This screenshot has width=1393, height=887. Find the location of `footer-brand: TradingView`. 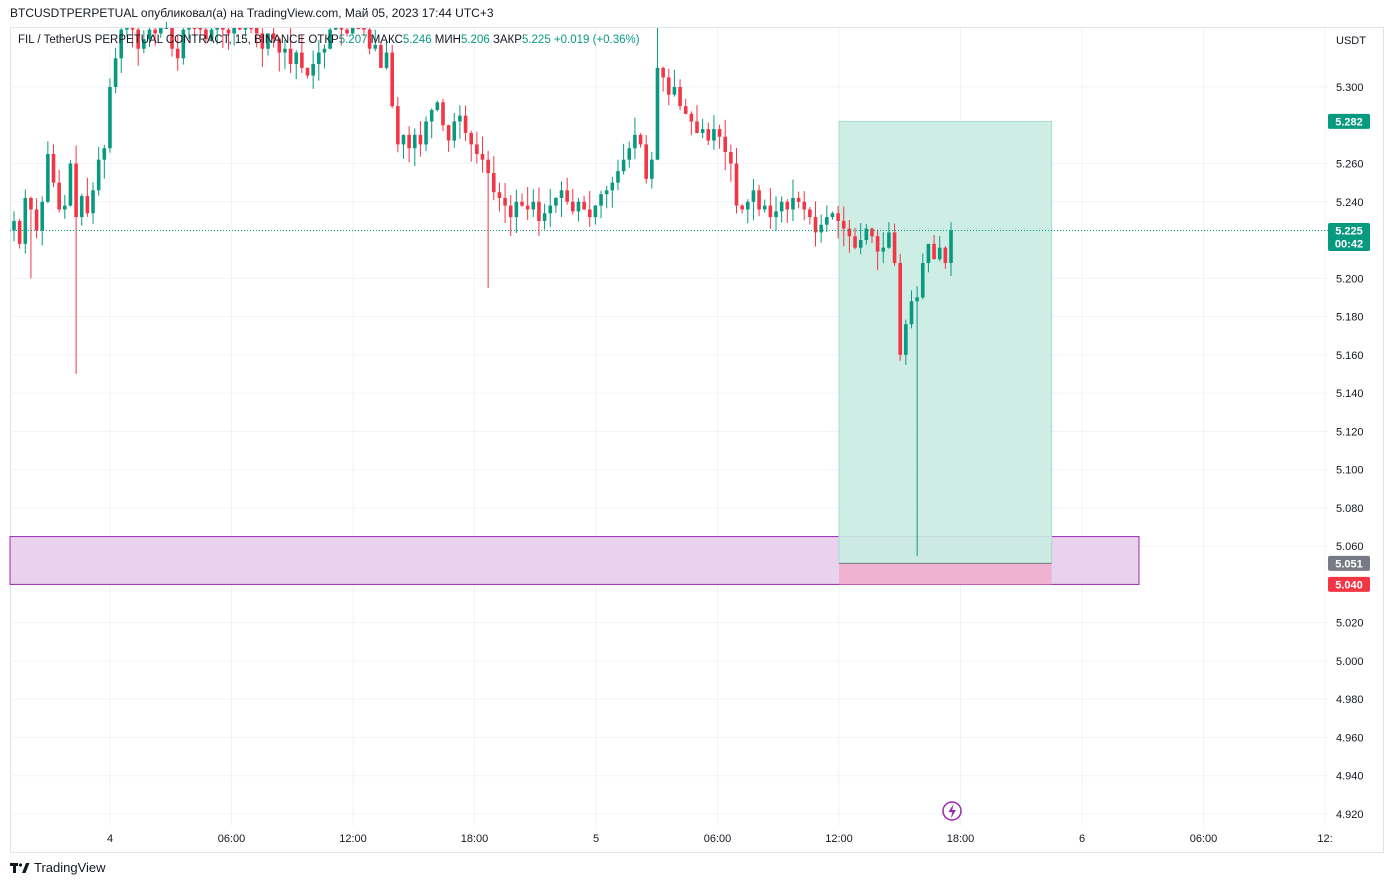

footer-brand: TradingView is located at coordinates (58, 867).